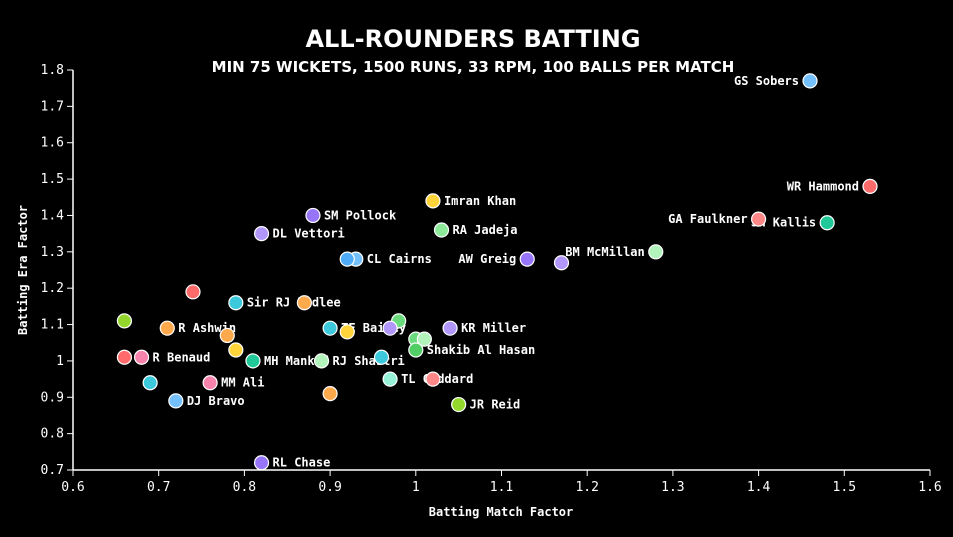 Image resolution: width=953 pixels, height=537 pixels. What do you see at coordinates (52, 288) in the screenshot?
I see `y-tick-label: 1.2` at bounding box center [52, 288].